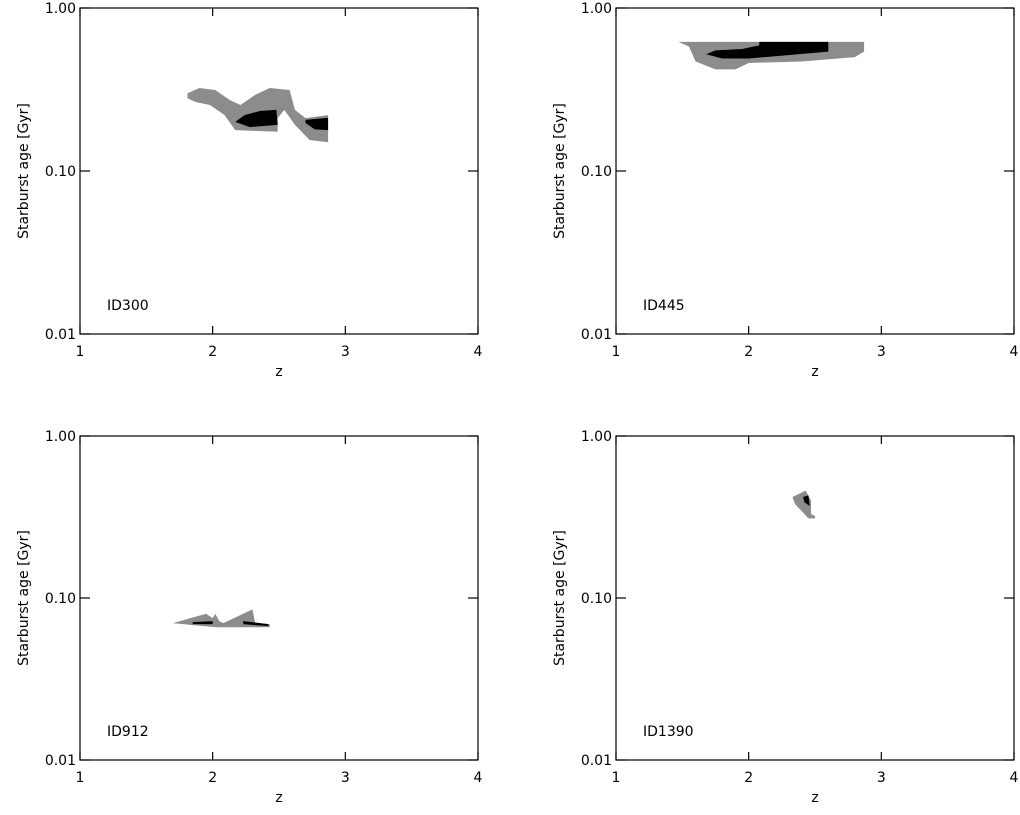 The height and width of the screenshot is (815, 1020). What do you see at coordinates (664, 306) in the screenshot?
I see `panel-label: ID445` at bounding box center [664, 306].